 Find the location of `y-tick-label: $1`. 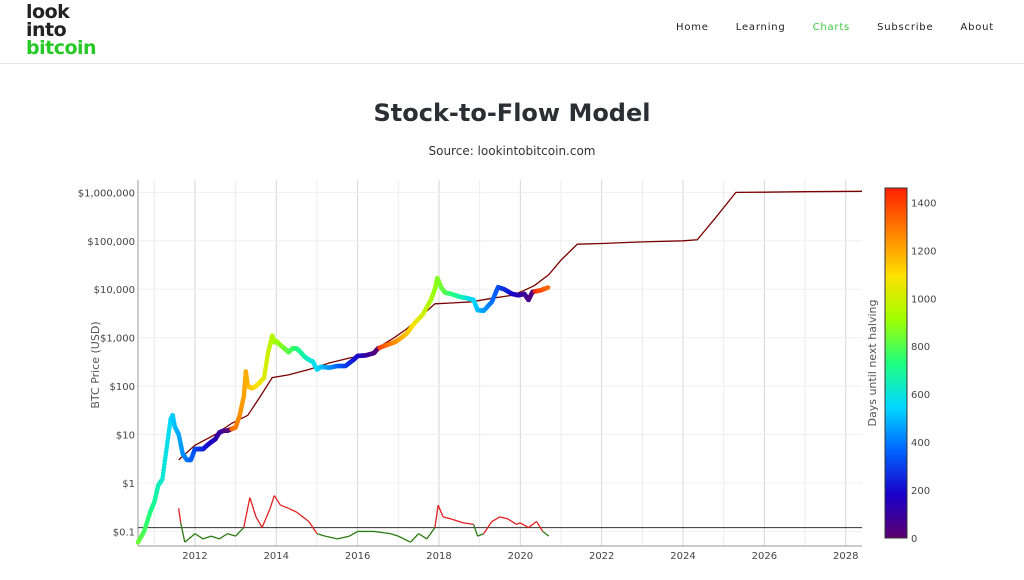

y-tick-label: $1 is located at coordinates (128, 484).